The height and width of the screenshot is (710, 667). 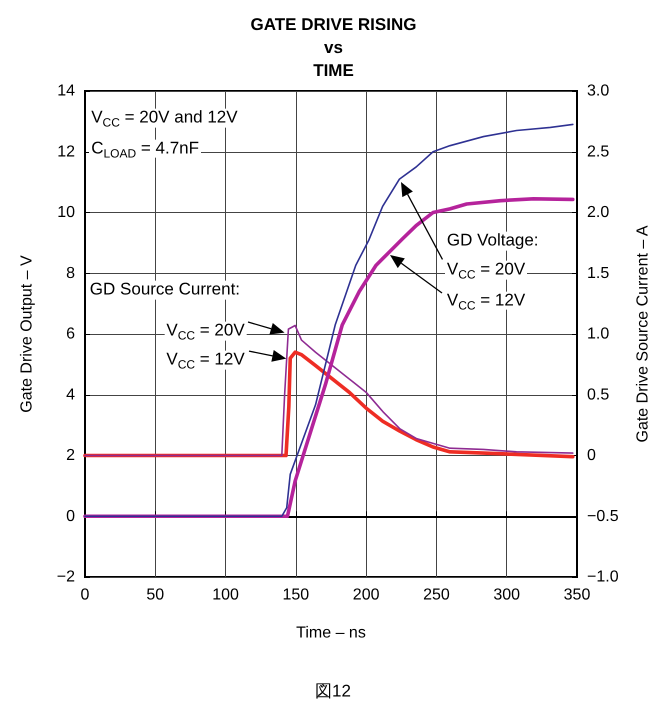 I want to click on annotation: GD Source Current:, so click(x=165, y=290).